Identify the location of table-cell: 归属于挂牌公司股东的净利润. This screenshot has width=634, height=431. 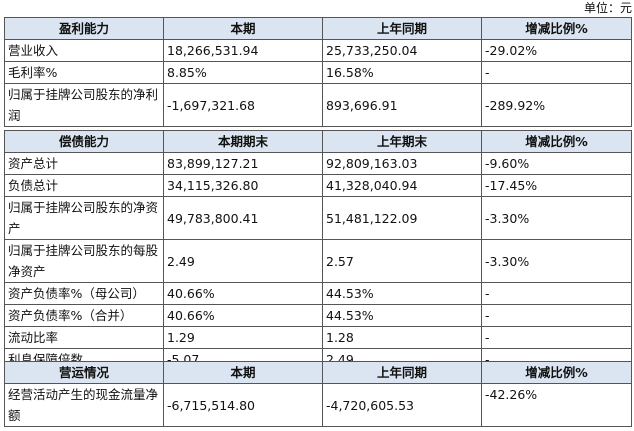
(84, 105).